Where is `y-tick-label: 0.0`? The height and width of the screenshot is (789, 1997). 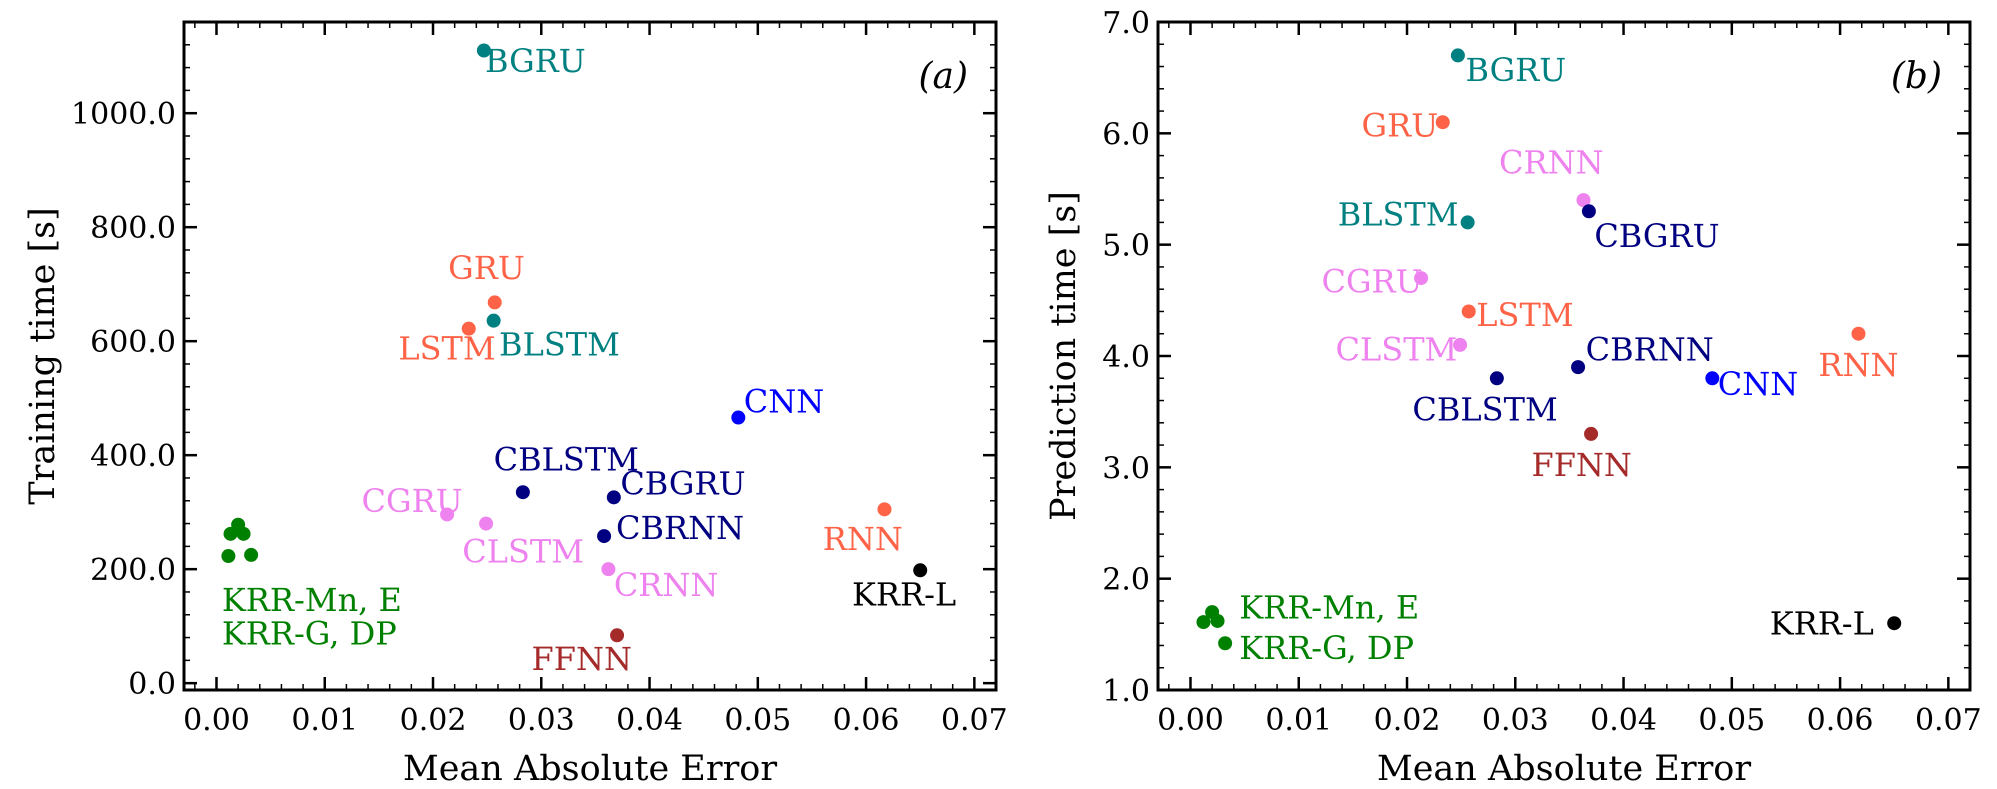
y-tick-label: 0.0 is located at coordinates (152, 684).